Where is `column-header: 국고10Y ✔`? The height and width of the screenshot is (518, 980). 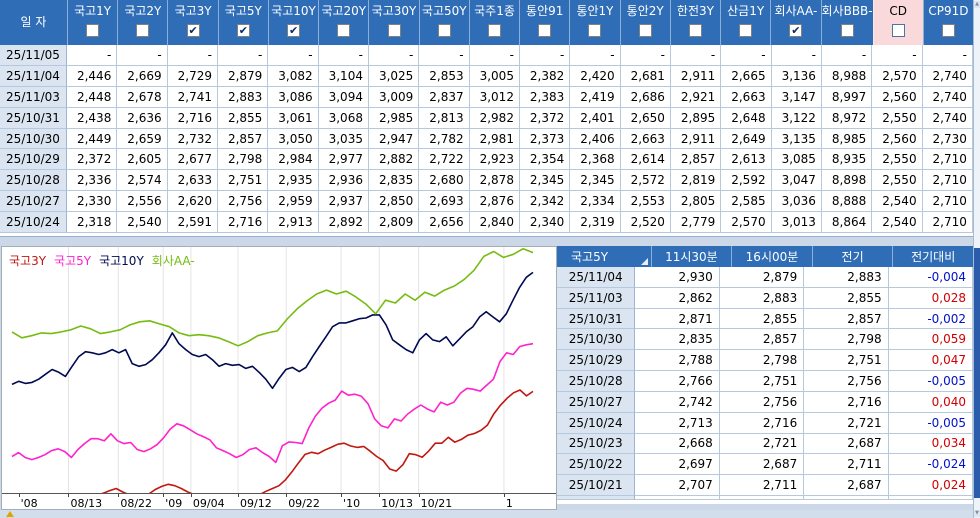
column-header: 국고10Y ✔ is located at coordinates (292, 22).